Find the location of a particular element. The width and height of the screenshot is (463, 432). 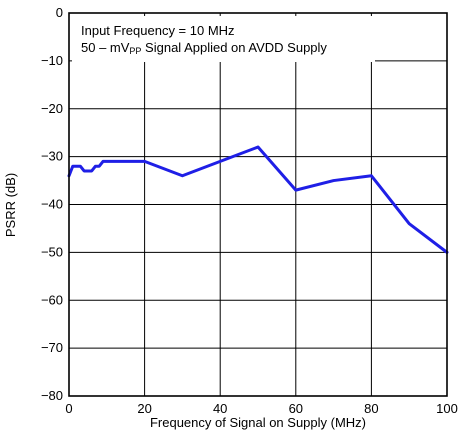

y-tick-label: −20 is located at coordinates (52, 108).